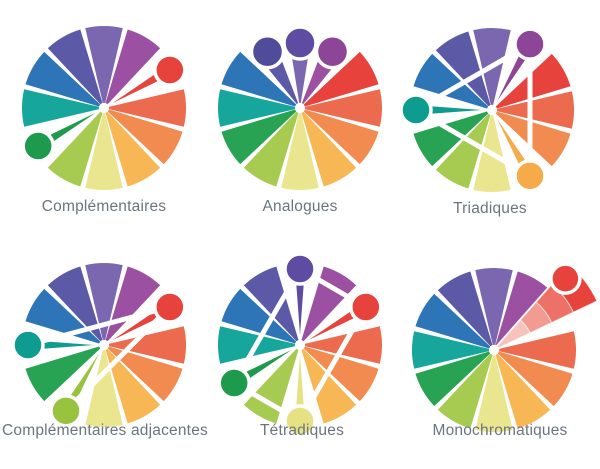 The width and height of the screenshot is (600, 469). What do you see at coordinates (267, 51) in the screenshot?
I see `marker-circle-indigo` at bounding box center [267, 51].